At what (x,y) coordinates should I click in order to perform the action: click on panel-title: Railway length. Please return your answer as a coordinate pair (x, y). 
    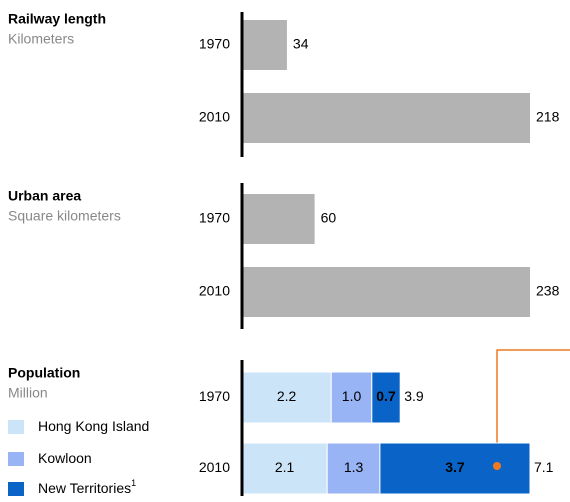
    Looking at the image, I should click on (57, 19).